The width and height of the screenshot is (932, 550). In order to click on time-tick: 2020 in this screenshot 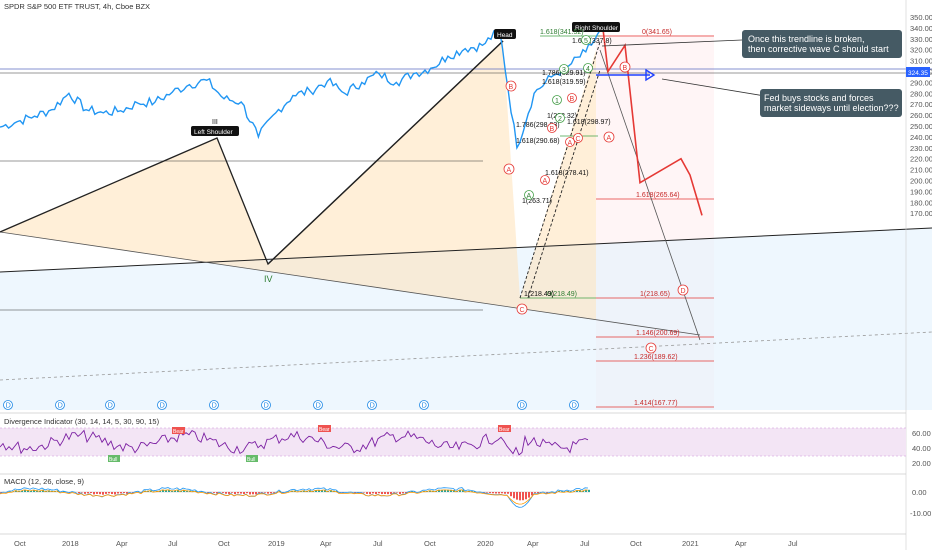, I will do `click(485, 543)`.